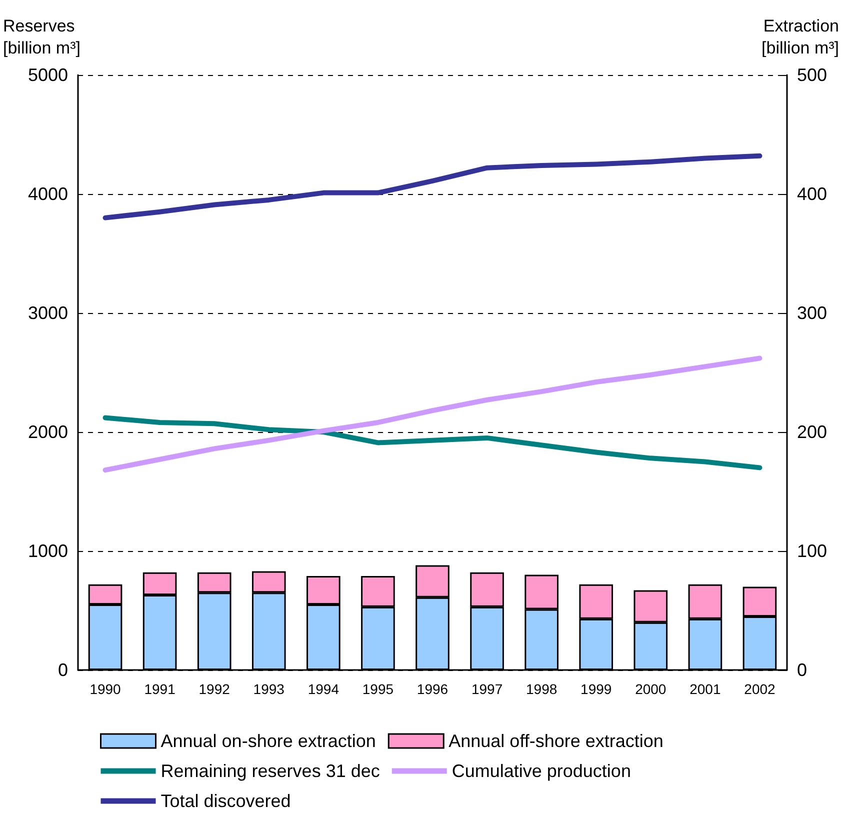 The image size is (842, 817). Describe the element at coordinates (812, 551) in the screenshot. I see `y2-tick-label: 100` at that location.